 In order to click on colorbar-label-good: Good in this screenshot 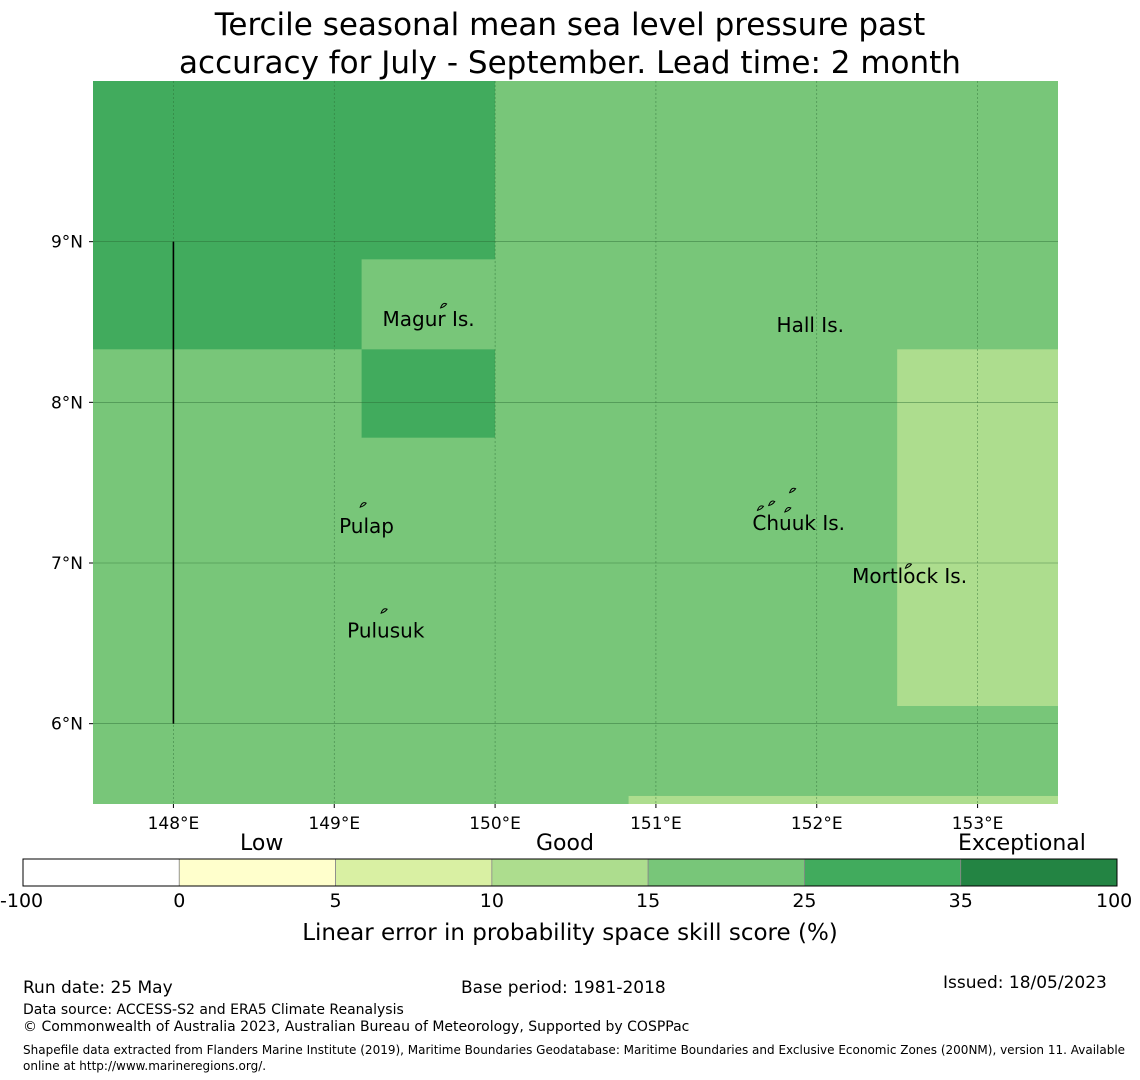, I will do `click(565, 843)`.